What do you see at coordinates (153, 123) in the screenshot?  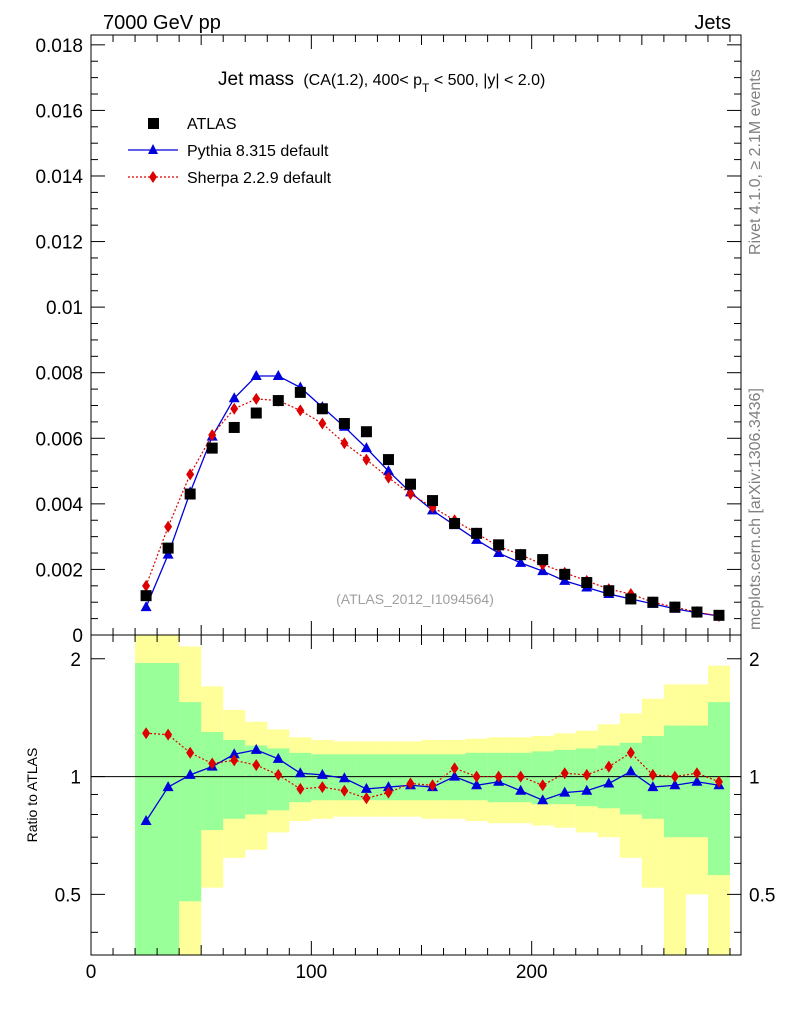 I see `legend-atlas-marker` at bounding box center [153, 123].